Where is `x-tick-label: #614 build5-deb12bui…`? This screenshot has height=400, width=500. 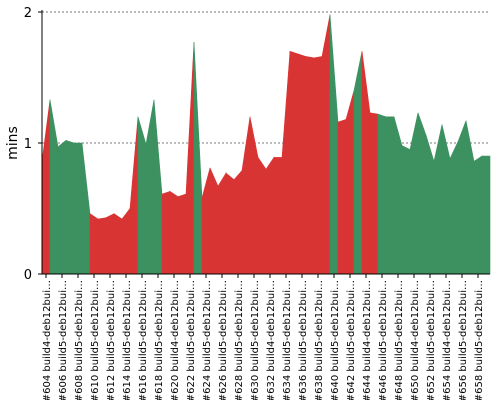 x-tick-label: #614 build5-deb12bui… is located at coordinates (127, 340).